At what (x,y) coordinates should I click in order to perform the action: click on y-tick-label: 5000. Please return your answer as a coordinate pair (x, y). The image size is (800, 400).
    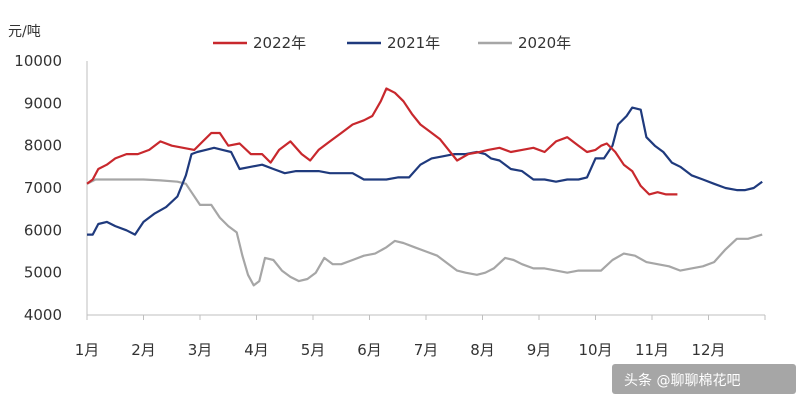
    Looking at the image, I should click on (43, 273).